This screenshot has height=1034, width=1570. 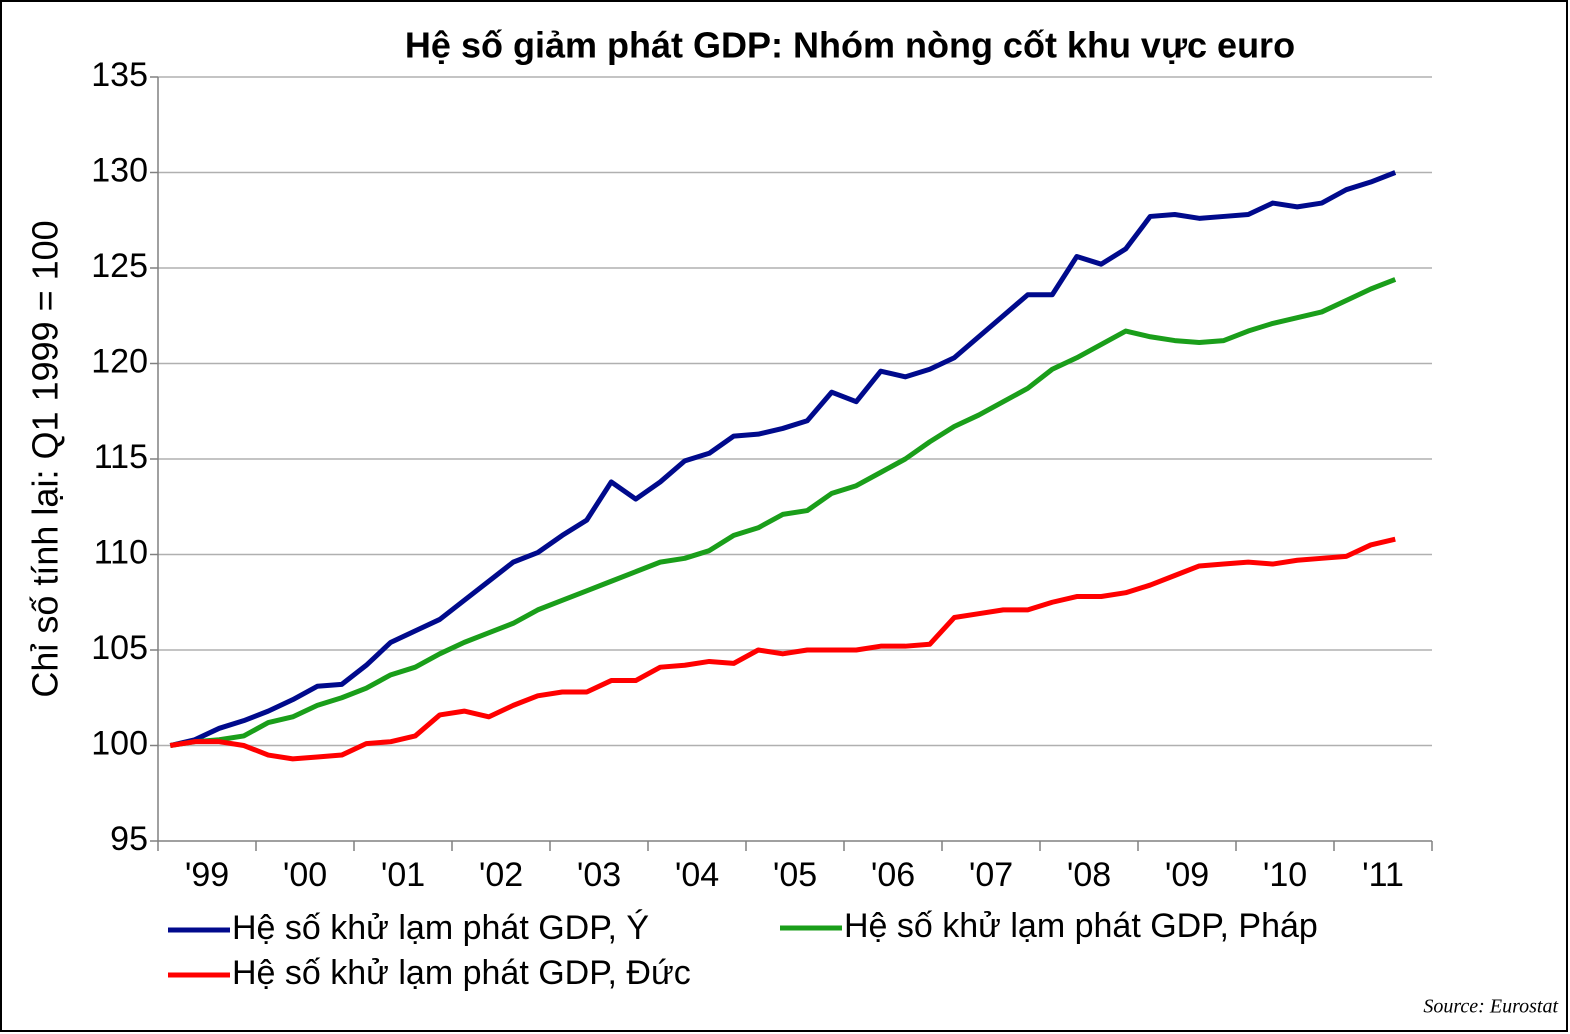 I want to click on y-tick-label: 120, so click(x=119, y=361).